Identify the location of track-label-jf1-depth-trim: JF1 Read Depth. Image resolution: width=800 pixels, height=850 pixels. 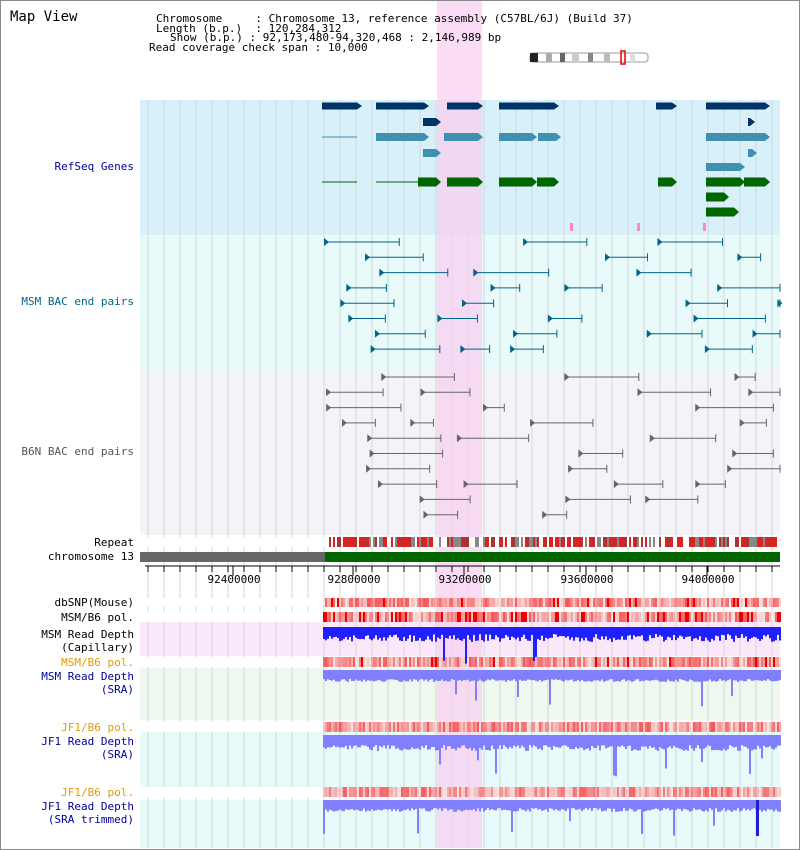
(87, 806).